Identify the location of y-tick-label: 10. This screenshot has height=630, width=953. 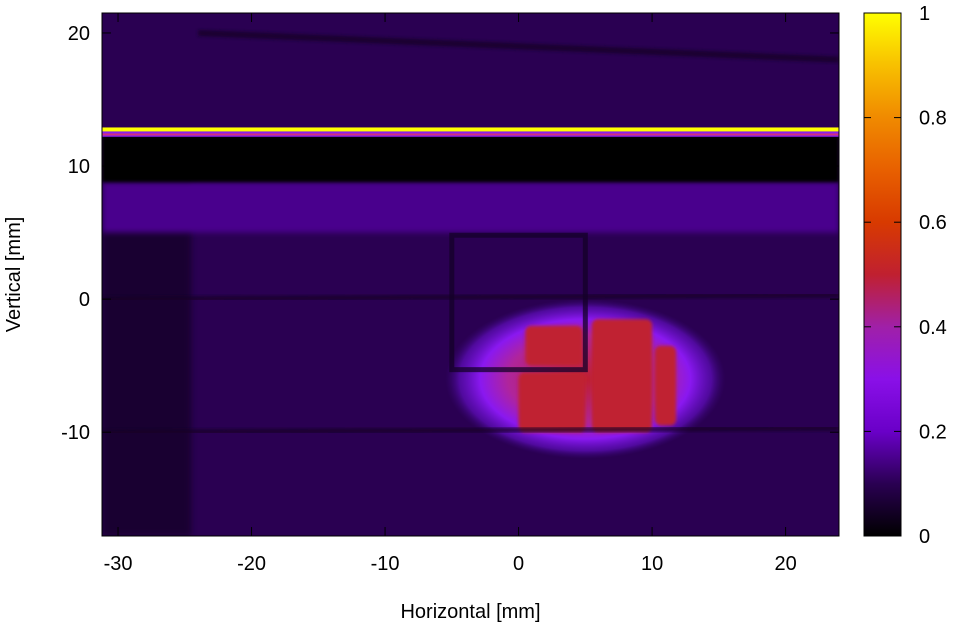
(79, 167).